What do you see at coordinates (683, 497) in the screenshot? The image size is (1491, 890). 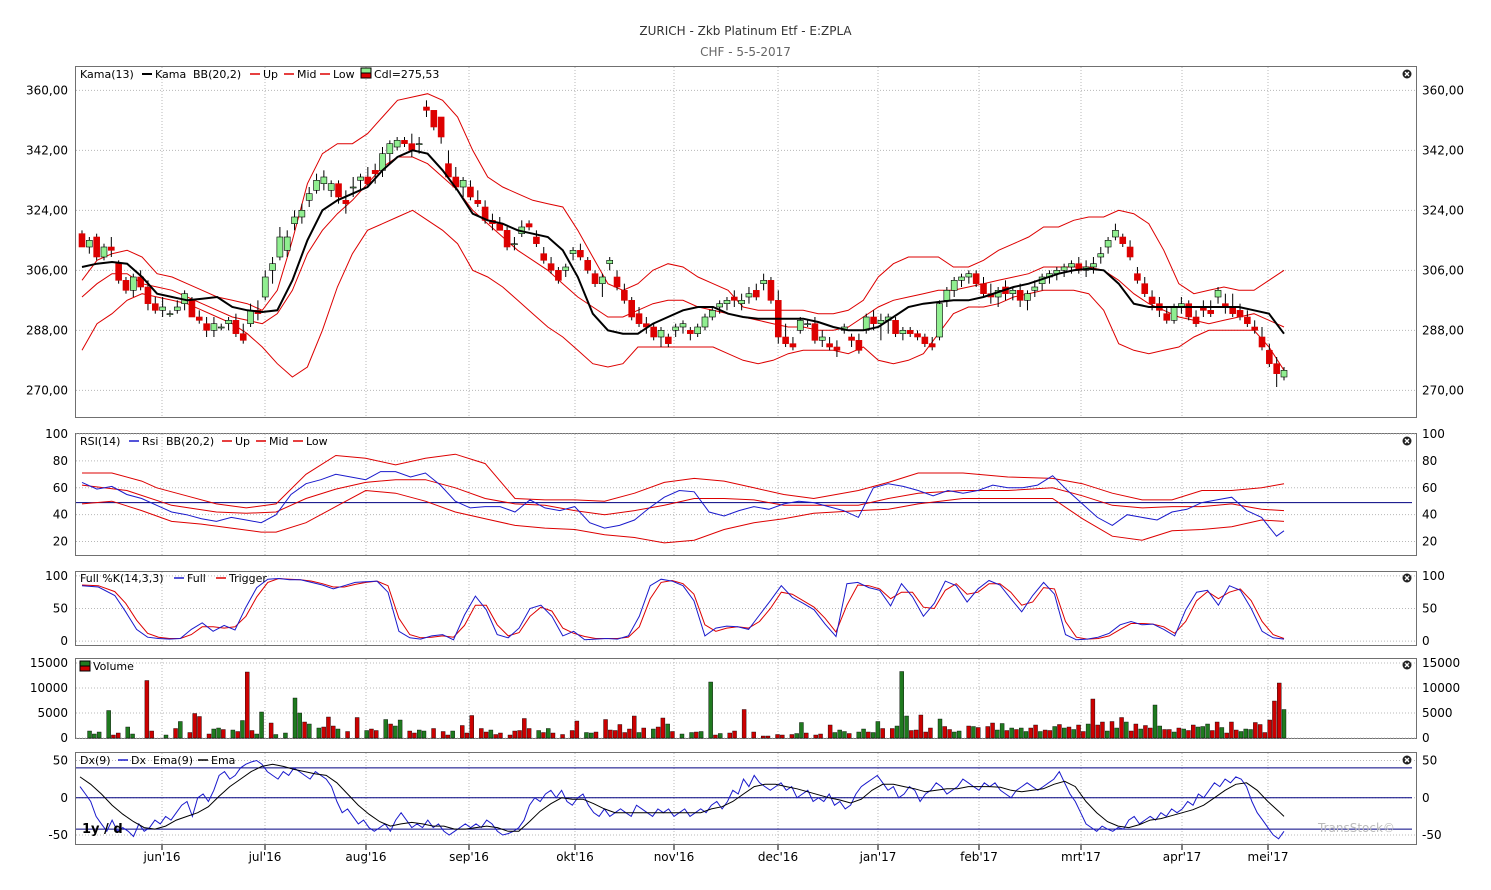 I see `rsi-bb-mid` at bounding box center [683, 497].